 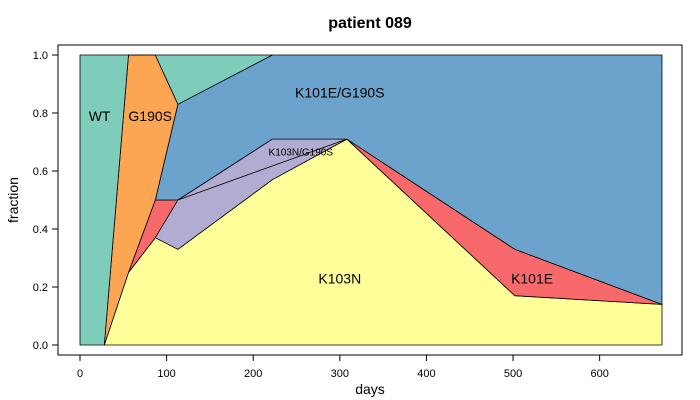 I want to click on area-label-g190s: G190S, so click(x=150, y=116).